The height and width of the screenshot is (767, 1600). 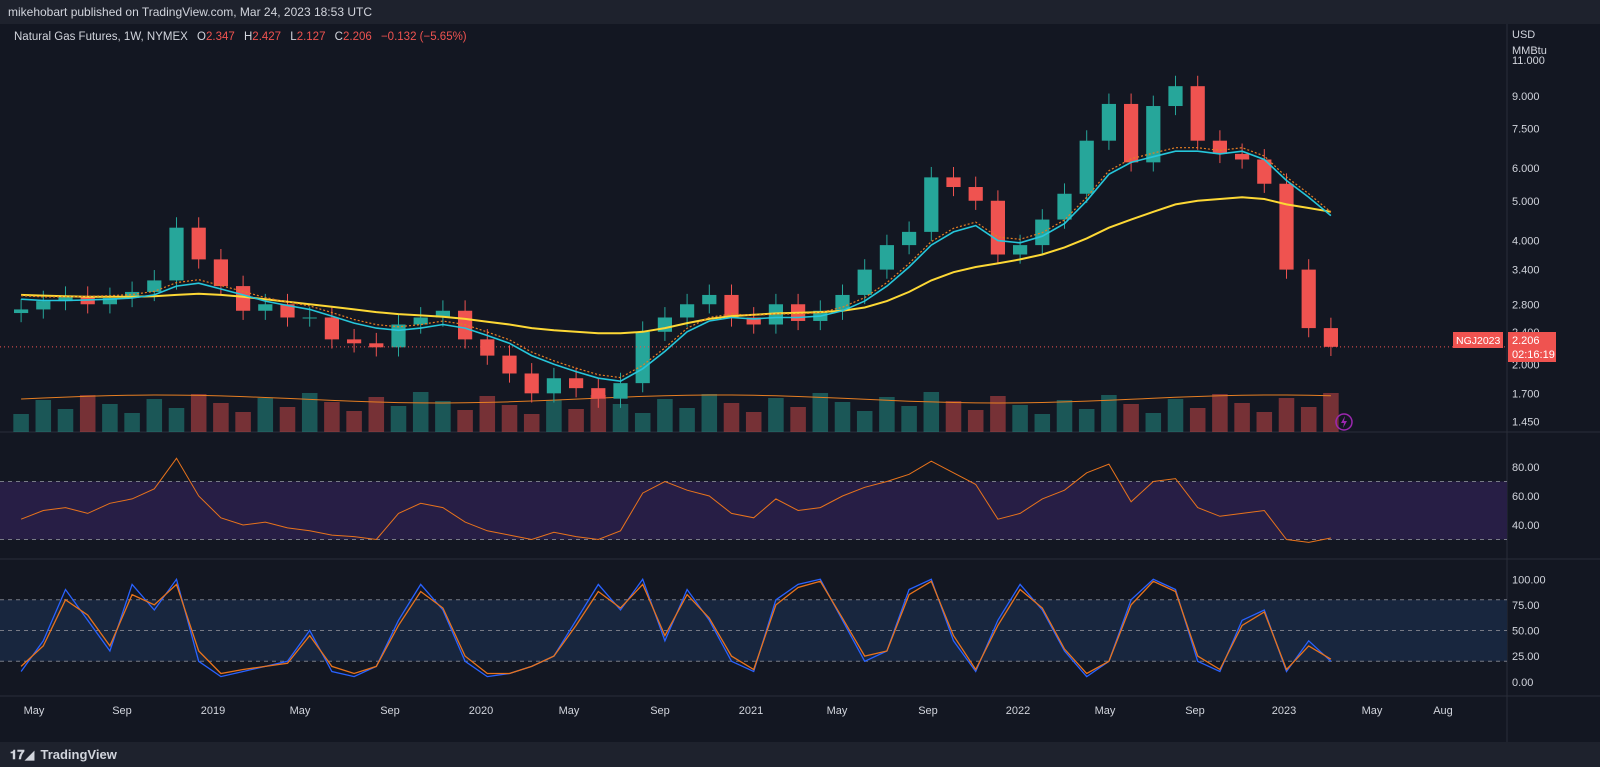 I want to click on legend-close-label: C, so click(x=339, y=37).